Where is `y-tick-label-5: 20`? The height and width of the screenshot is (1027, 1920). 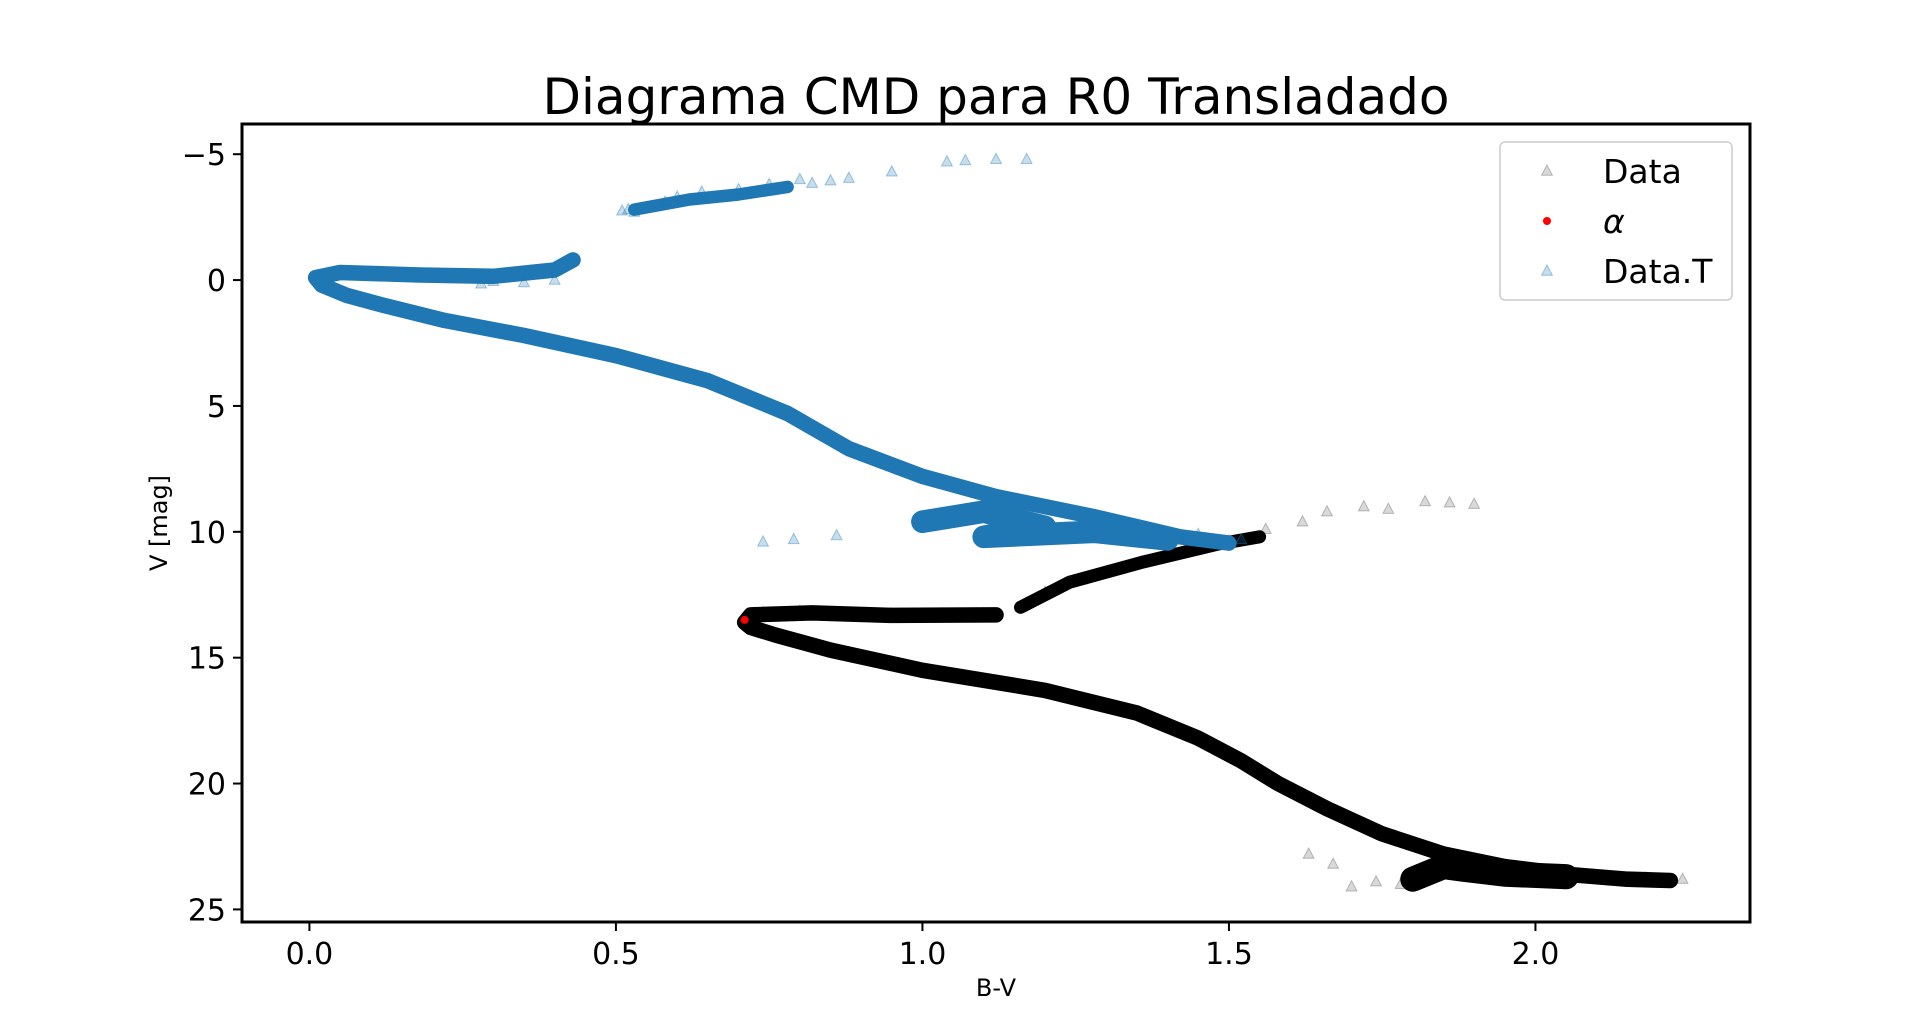 y-tick-label-5: 20 is located at coordinates (207, 785).